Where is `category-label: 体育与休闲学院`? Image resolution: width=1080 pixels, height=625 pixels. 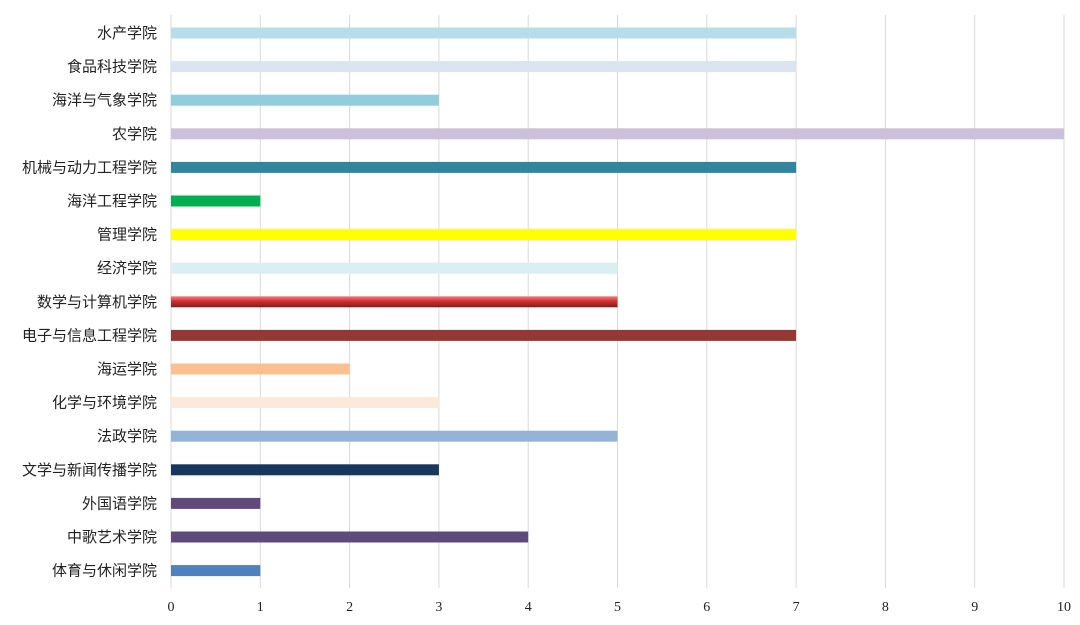
category-label: 体育与休闲学院 is located at coordinates (104, 571).